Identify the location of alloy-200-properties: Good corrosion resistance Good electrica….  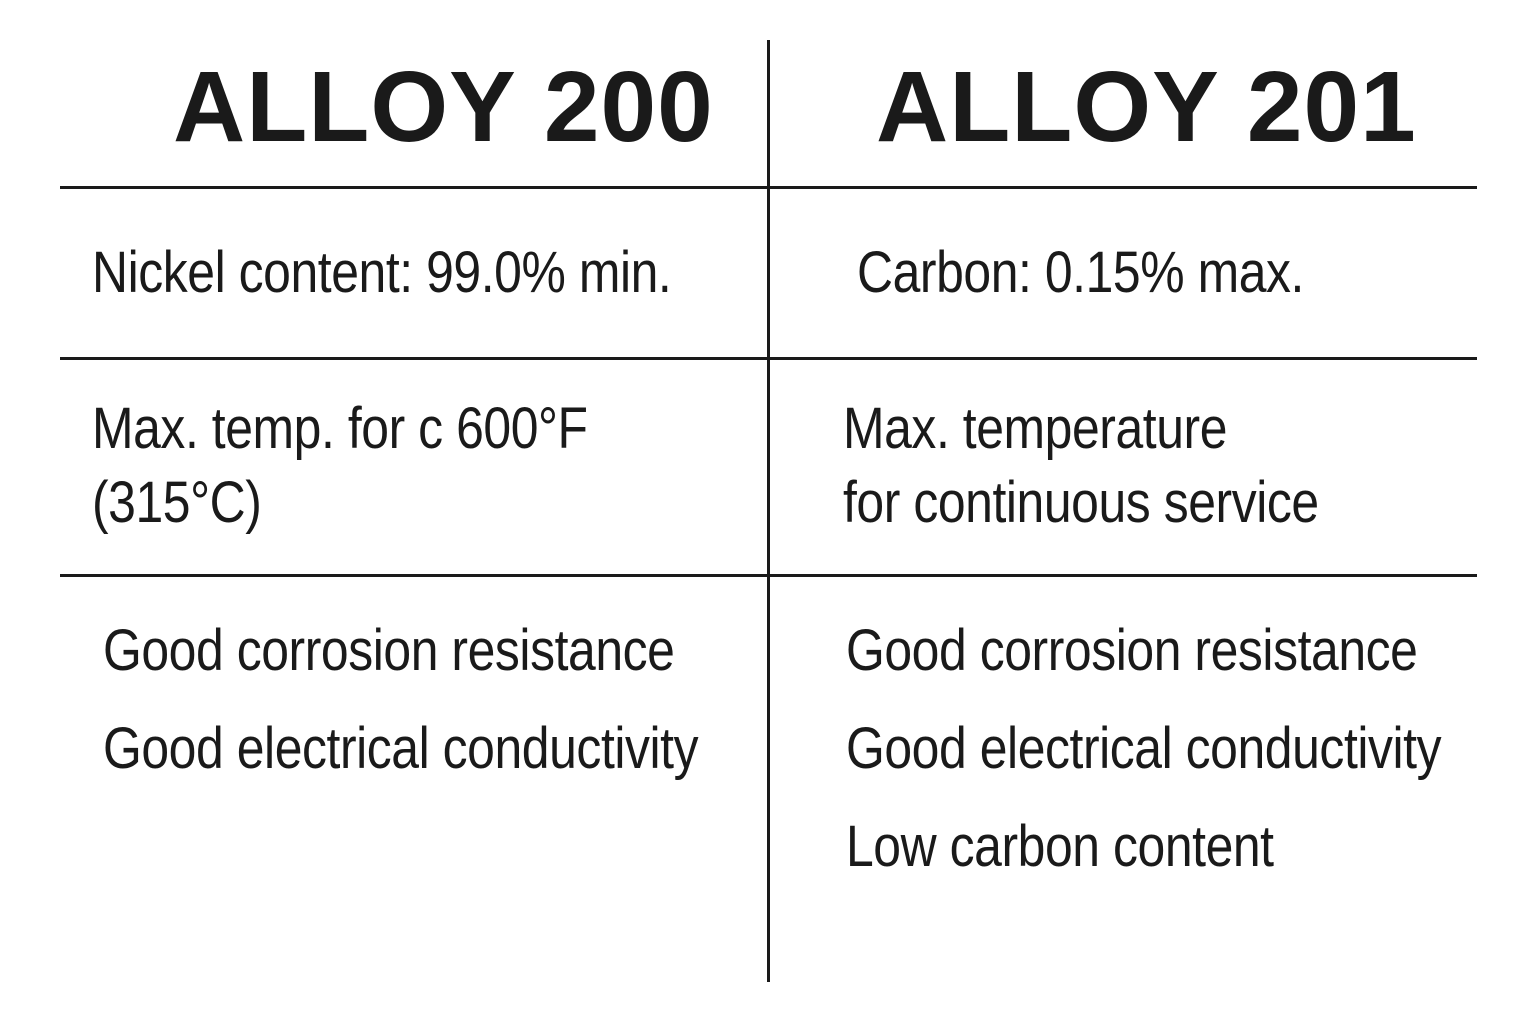
(401, 712).